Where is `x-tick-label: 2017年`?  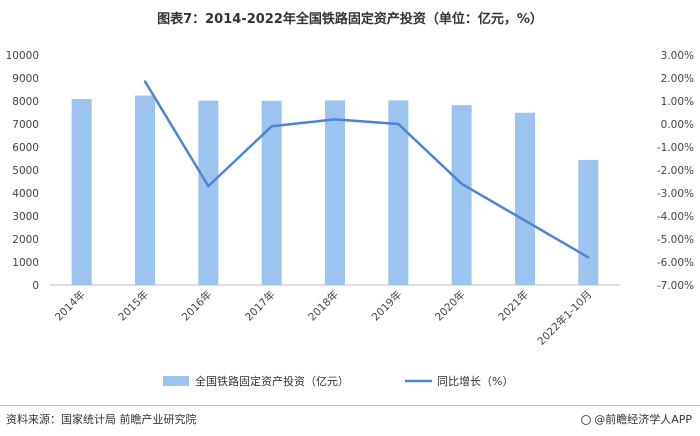 x-tick-label: 2017年 is located at coordinates (260, 306).